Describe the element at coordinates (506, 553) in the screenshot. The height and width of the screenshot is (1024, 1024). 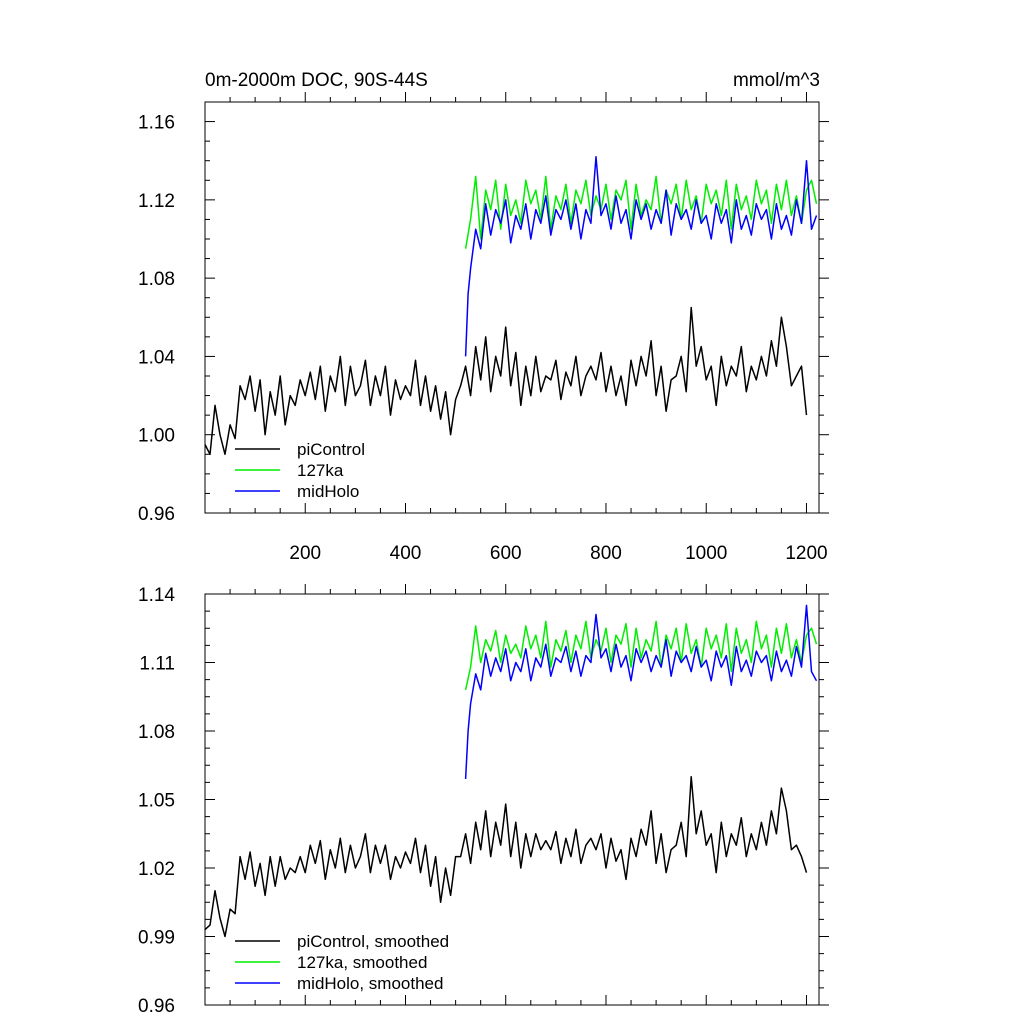
I see `x-tick-label: 600` at that location.